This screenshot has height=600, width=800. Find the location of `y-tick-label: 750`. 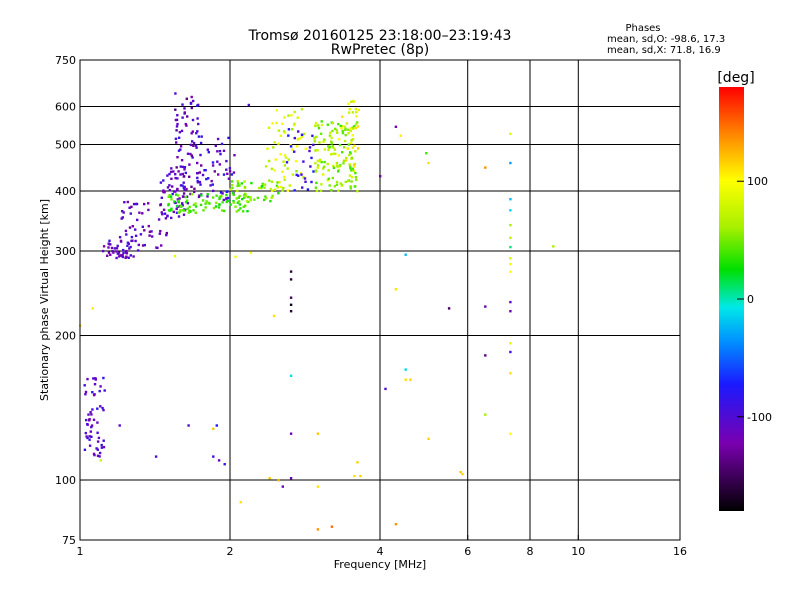

y-tick-label: 750 is located at coordinates (65, 60).